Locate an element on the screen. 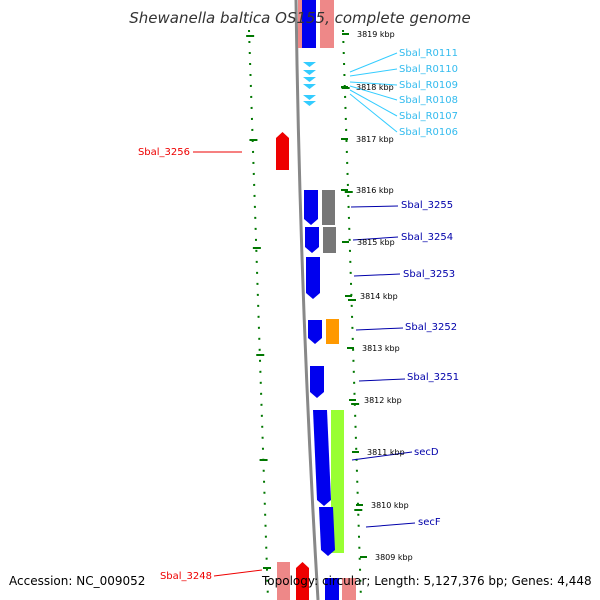  label-sbal-3248: Sbal_3248 is located at coordinates (186, 576).